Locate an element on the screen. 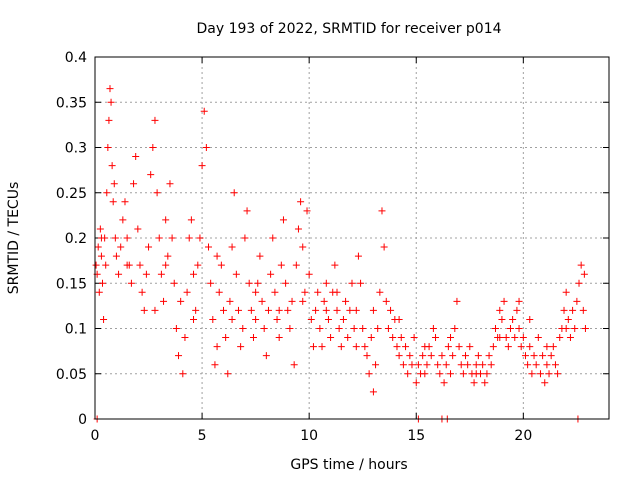 The height and width of the screenshot is (480, 640). x-tick-label: 10 is located at coordinates (309, 436).